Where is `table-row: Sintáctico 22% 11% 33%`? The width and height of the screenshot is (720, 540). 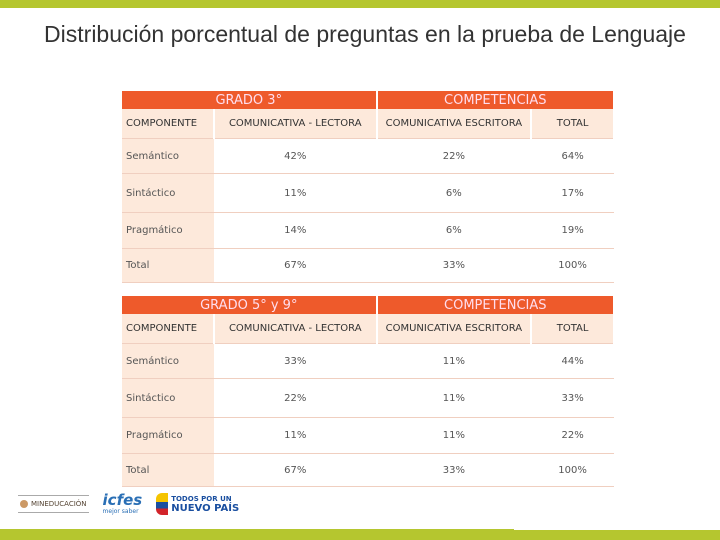 table-row: Sintáctico 22% 11% 33% is located at coordinates (368, 398).